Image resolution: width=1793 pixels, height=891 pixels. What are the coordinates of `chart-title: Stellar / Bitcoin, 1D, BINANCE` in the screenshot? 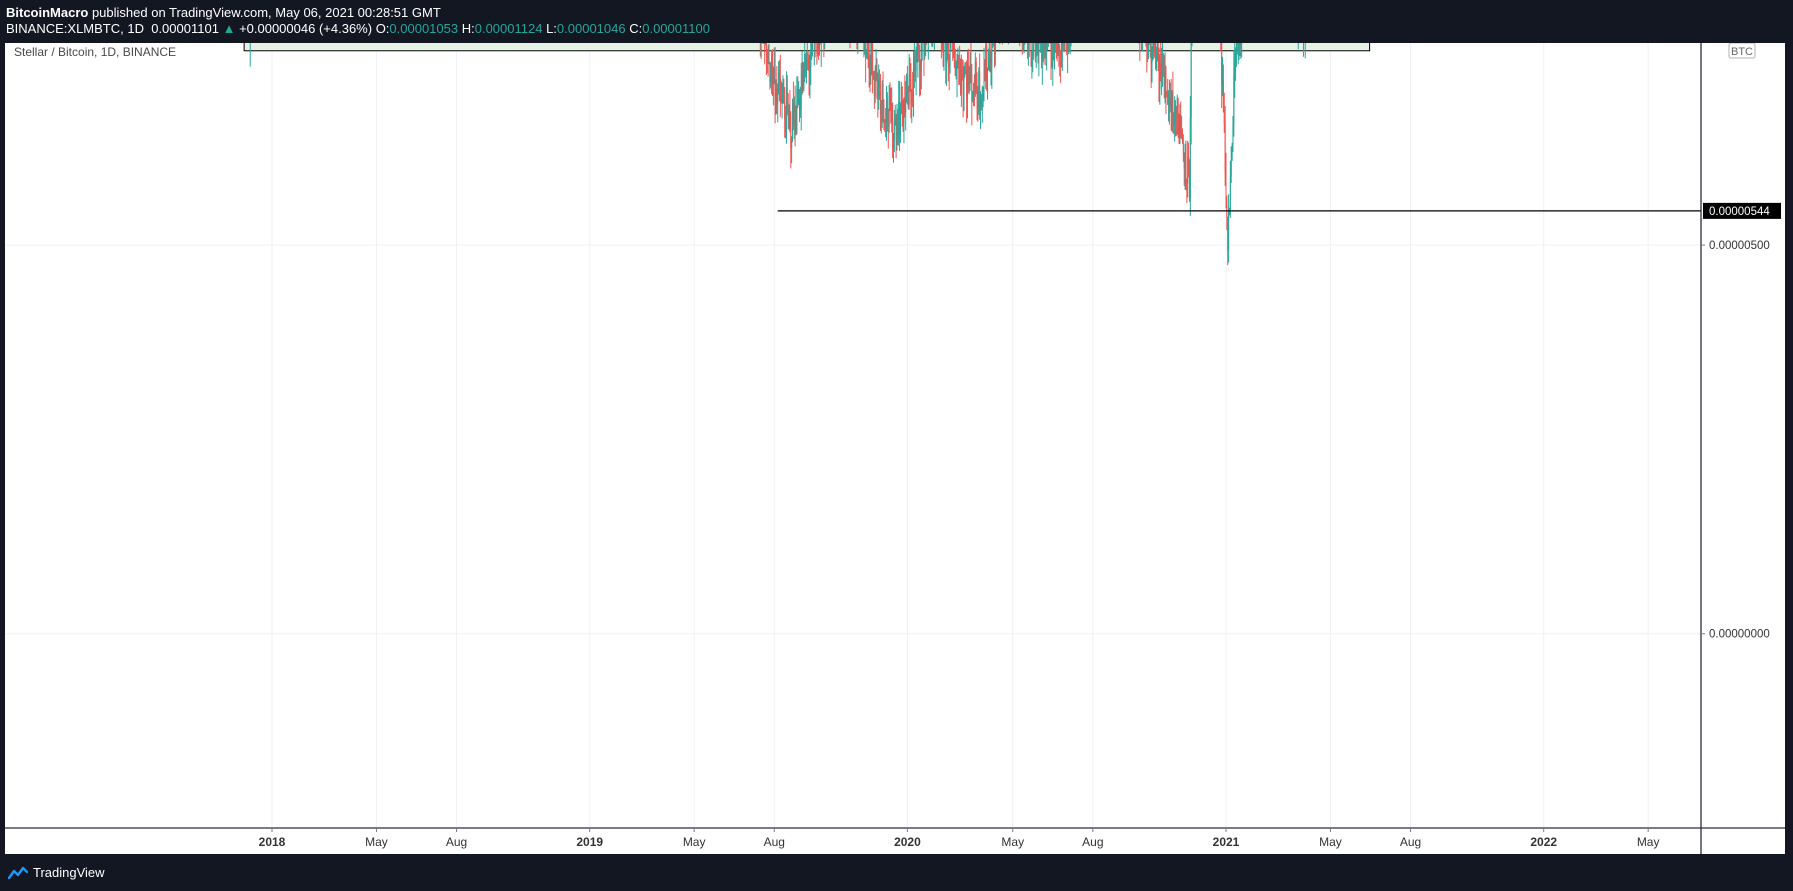 It's located at (95, 52).